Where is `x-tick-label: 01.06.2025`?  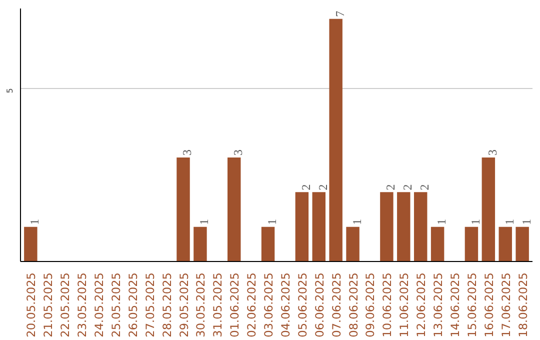
x-tick-label: 01.06.2025 is located at coordinates (235, 305).